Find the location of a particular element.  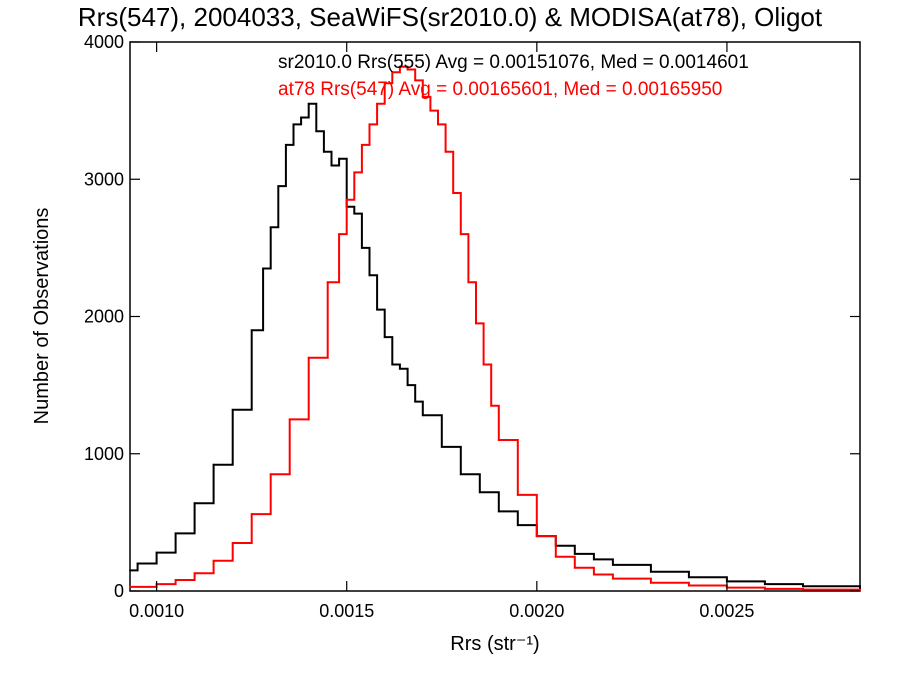

y-axis-label: Number of Observations is located at coordinates (42, 316).